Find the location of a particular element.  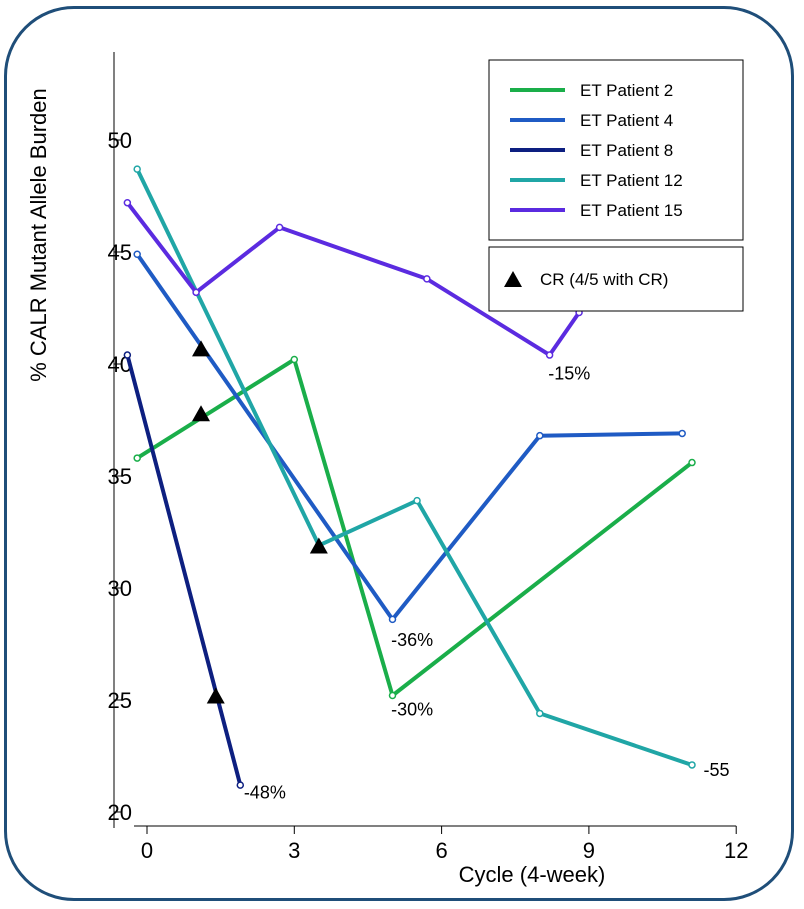

y-tick-label: 45 is located at coordinates (120, 252).